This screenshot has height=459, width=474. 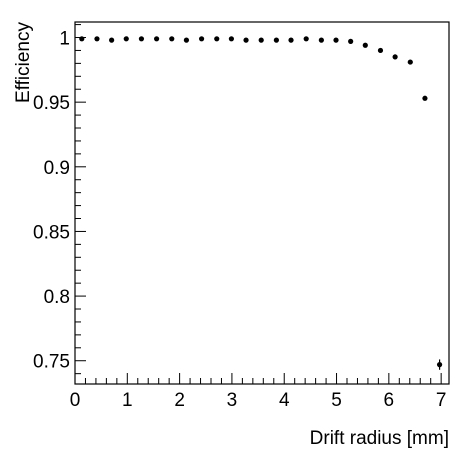 What do you see at coordinates (23, 62) in the screenshot?
I see `y-axis-title: Efficiency` at bounding box center [23, 62].